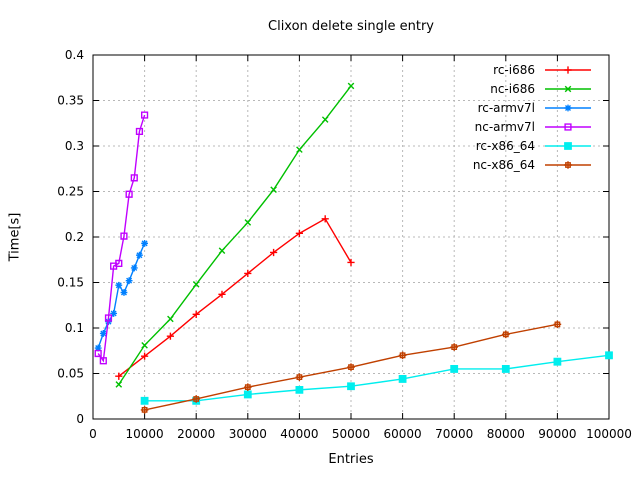 This screenshot has height=480, width=640. I want to click on legend-label-rc-armv7l: rc-armv7l, so click(506, 108).